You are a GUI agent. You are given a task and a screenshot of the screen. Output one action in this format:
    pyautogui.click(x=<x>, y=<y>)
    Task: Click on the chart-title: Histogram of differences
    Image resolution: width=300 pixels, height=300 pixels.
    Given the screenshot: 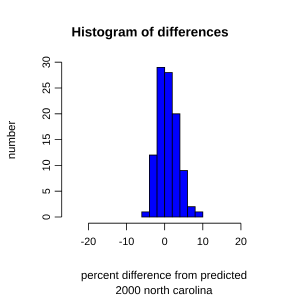 What is the action you would take?
    pyautogui.click(x=150, y=33)
    